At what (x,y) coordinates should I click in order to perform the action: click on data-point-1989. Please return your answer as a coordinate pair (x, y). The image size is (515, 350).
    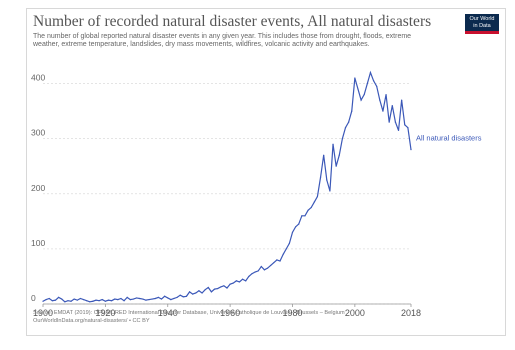
    Looking at the image, I should click on (320, 177).